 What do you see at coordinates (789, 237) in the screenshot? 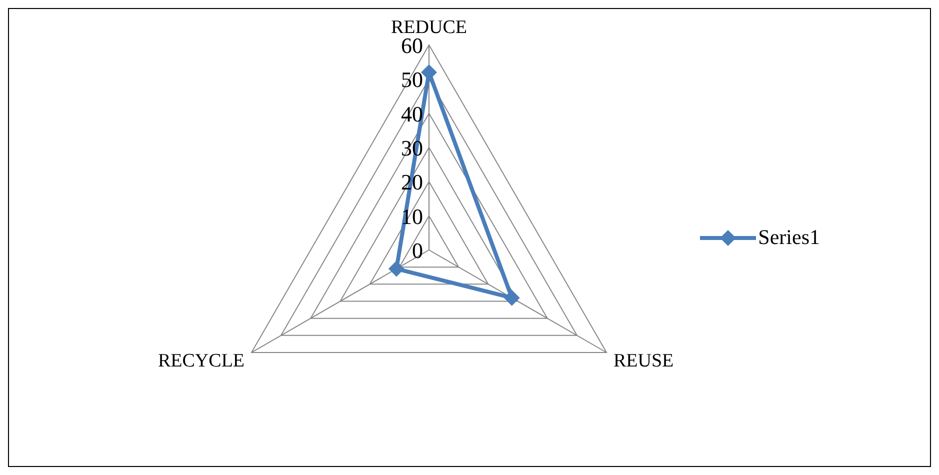
I see `legend-label: Series1` at bounding box center [789, 237].